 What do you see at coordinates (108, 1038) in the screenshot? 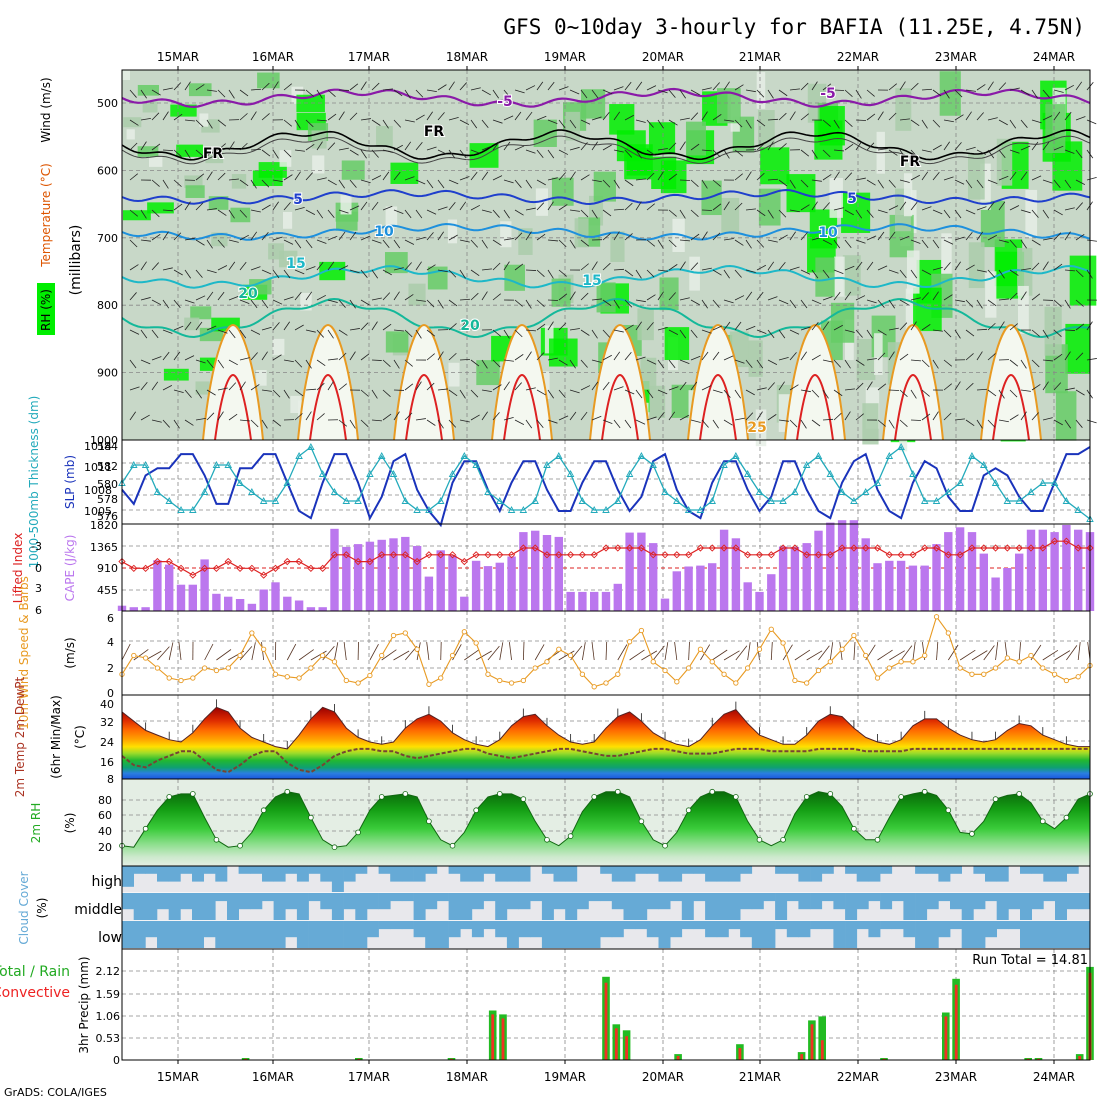
I see `panel8-tick: 0.53` at bounding box center [108, 1038].